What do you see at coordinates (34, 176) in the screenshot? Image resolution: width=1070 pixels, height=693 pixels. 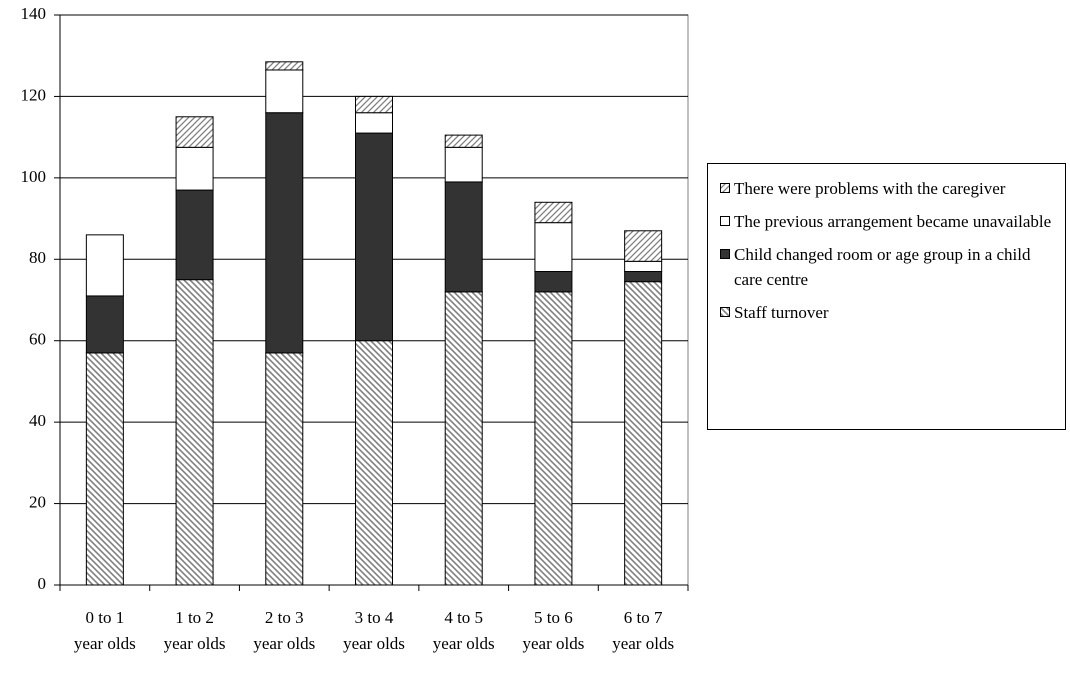 I see `y-tick-label: 100` at bounding box center [34, 176].